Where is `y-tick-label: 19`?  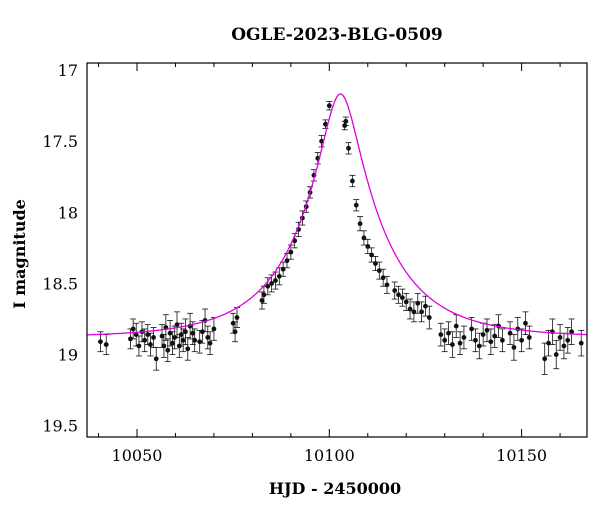
y-tick-label: 19 is located at coordinates (68, 355).